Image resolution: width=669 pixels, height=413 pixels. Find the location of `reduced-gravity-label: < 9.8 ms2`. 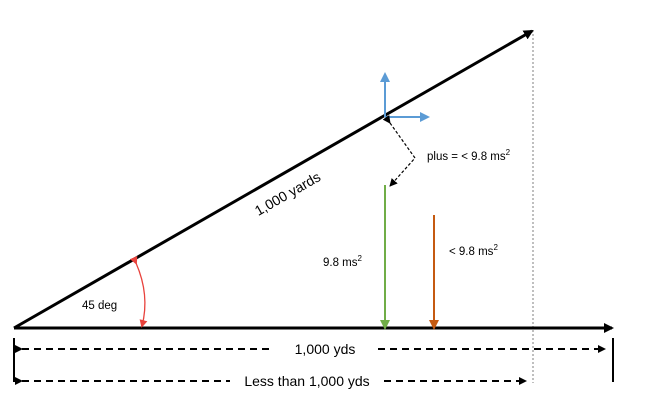

reduced-gravity-label: < 9.8 ms2 is located at coordinates (473, 250).